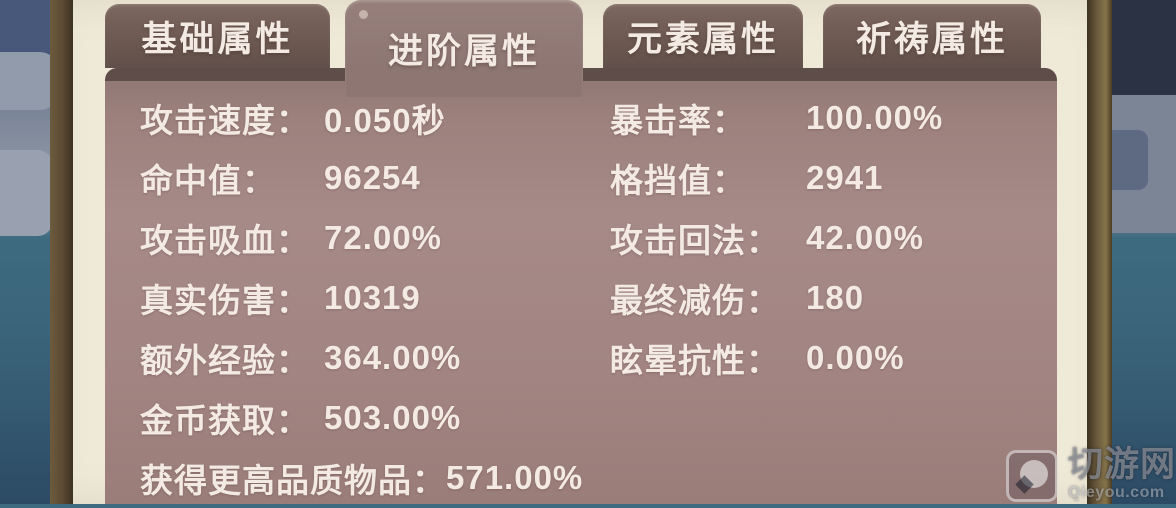  Describe the element at coordinates (383, 237) in the screenshot. I see `stat-value: 72.00%` at that location.